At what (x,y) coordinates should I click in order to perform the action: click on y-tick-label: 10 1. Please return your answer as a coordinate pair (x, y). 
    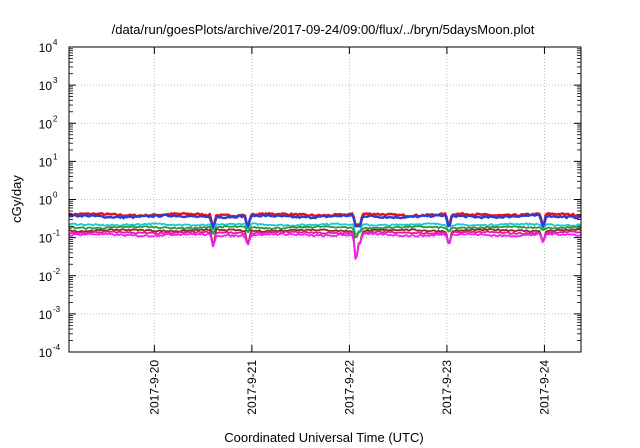
    Looking at the image, I should click on (48, 160).